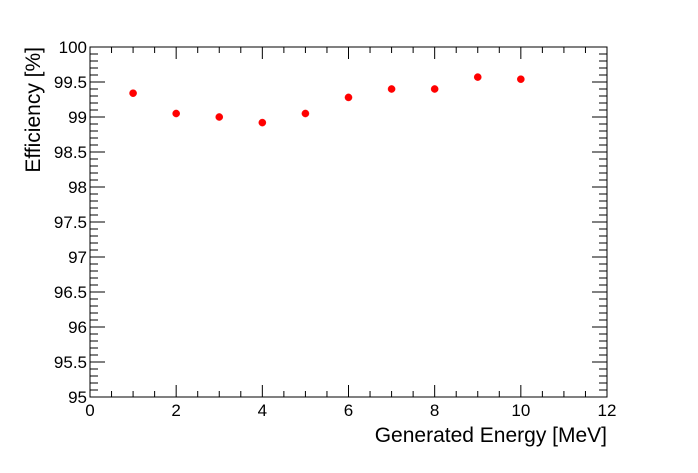  What do you see at coordinates (70, 152) in the screenshot?
I see `y-tick-label: 98.5` at bounding box center [70, 152].